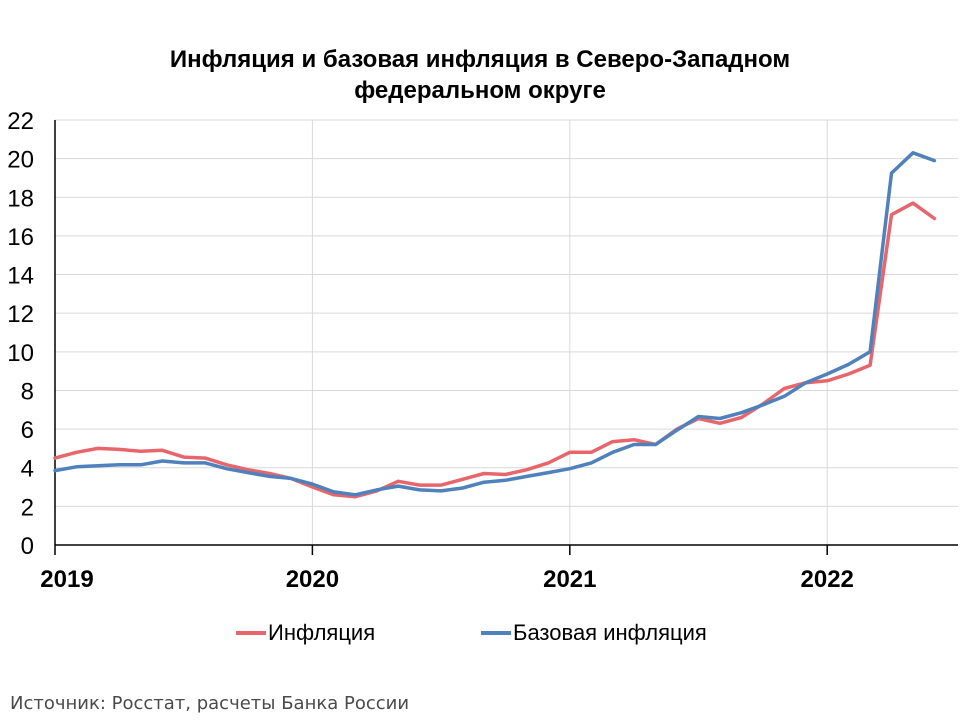 This screenshot has height=720, width=960. I want to click on chart-title-line-2: федеральном округе, so click(480, 90).